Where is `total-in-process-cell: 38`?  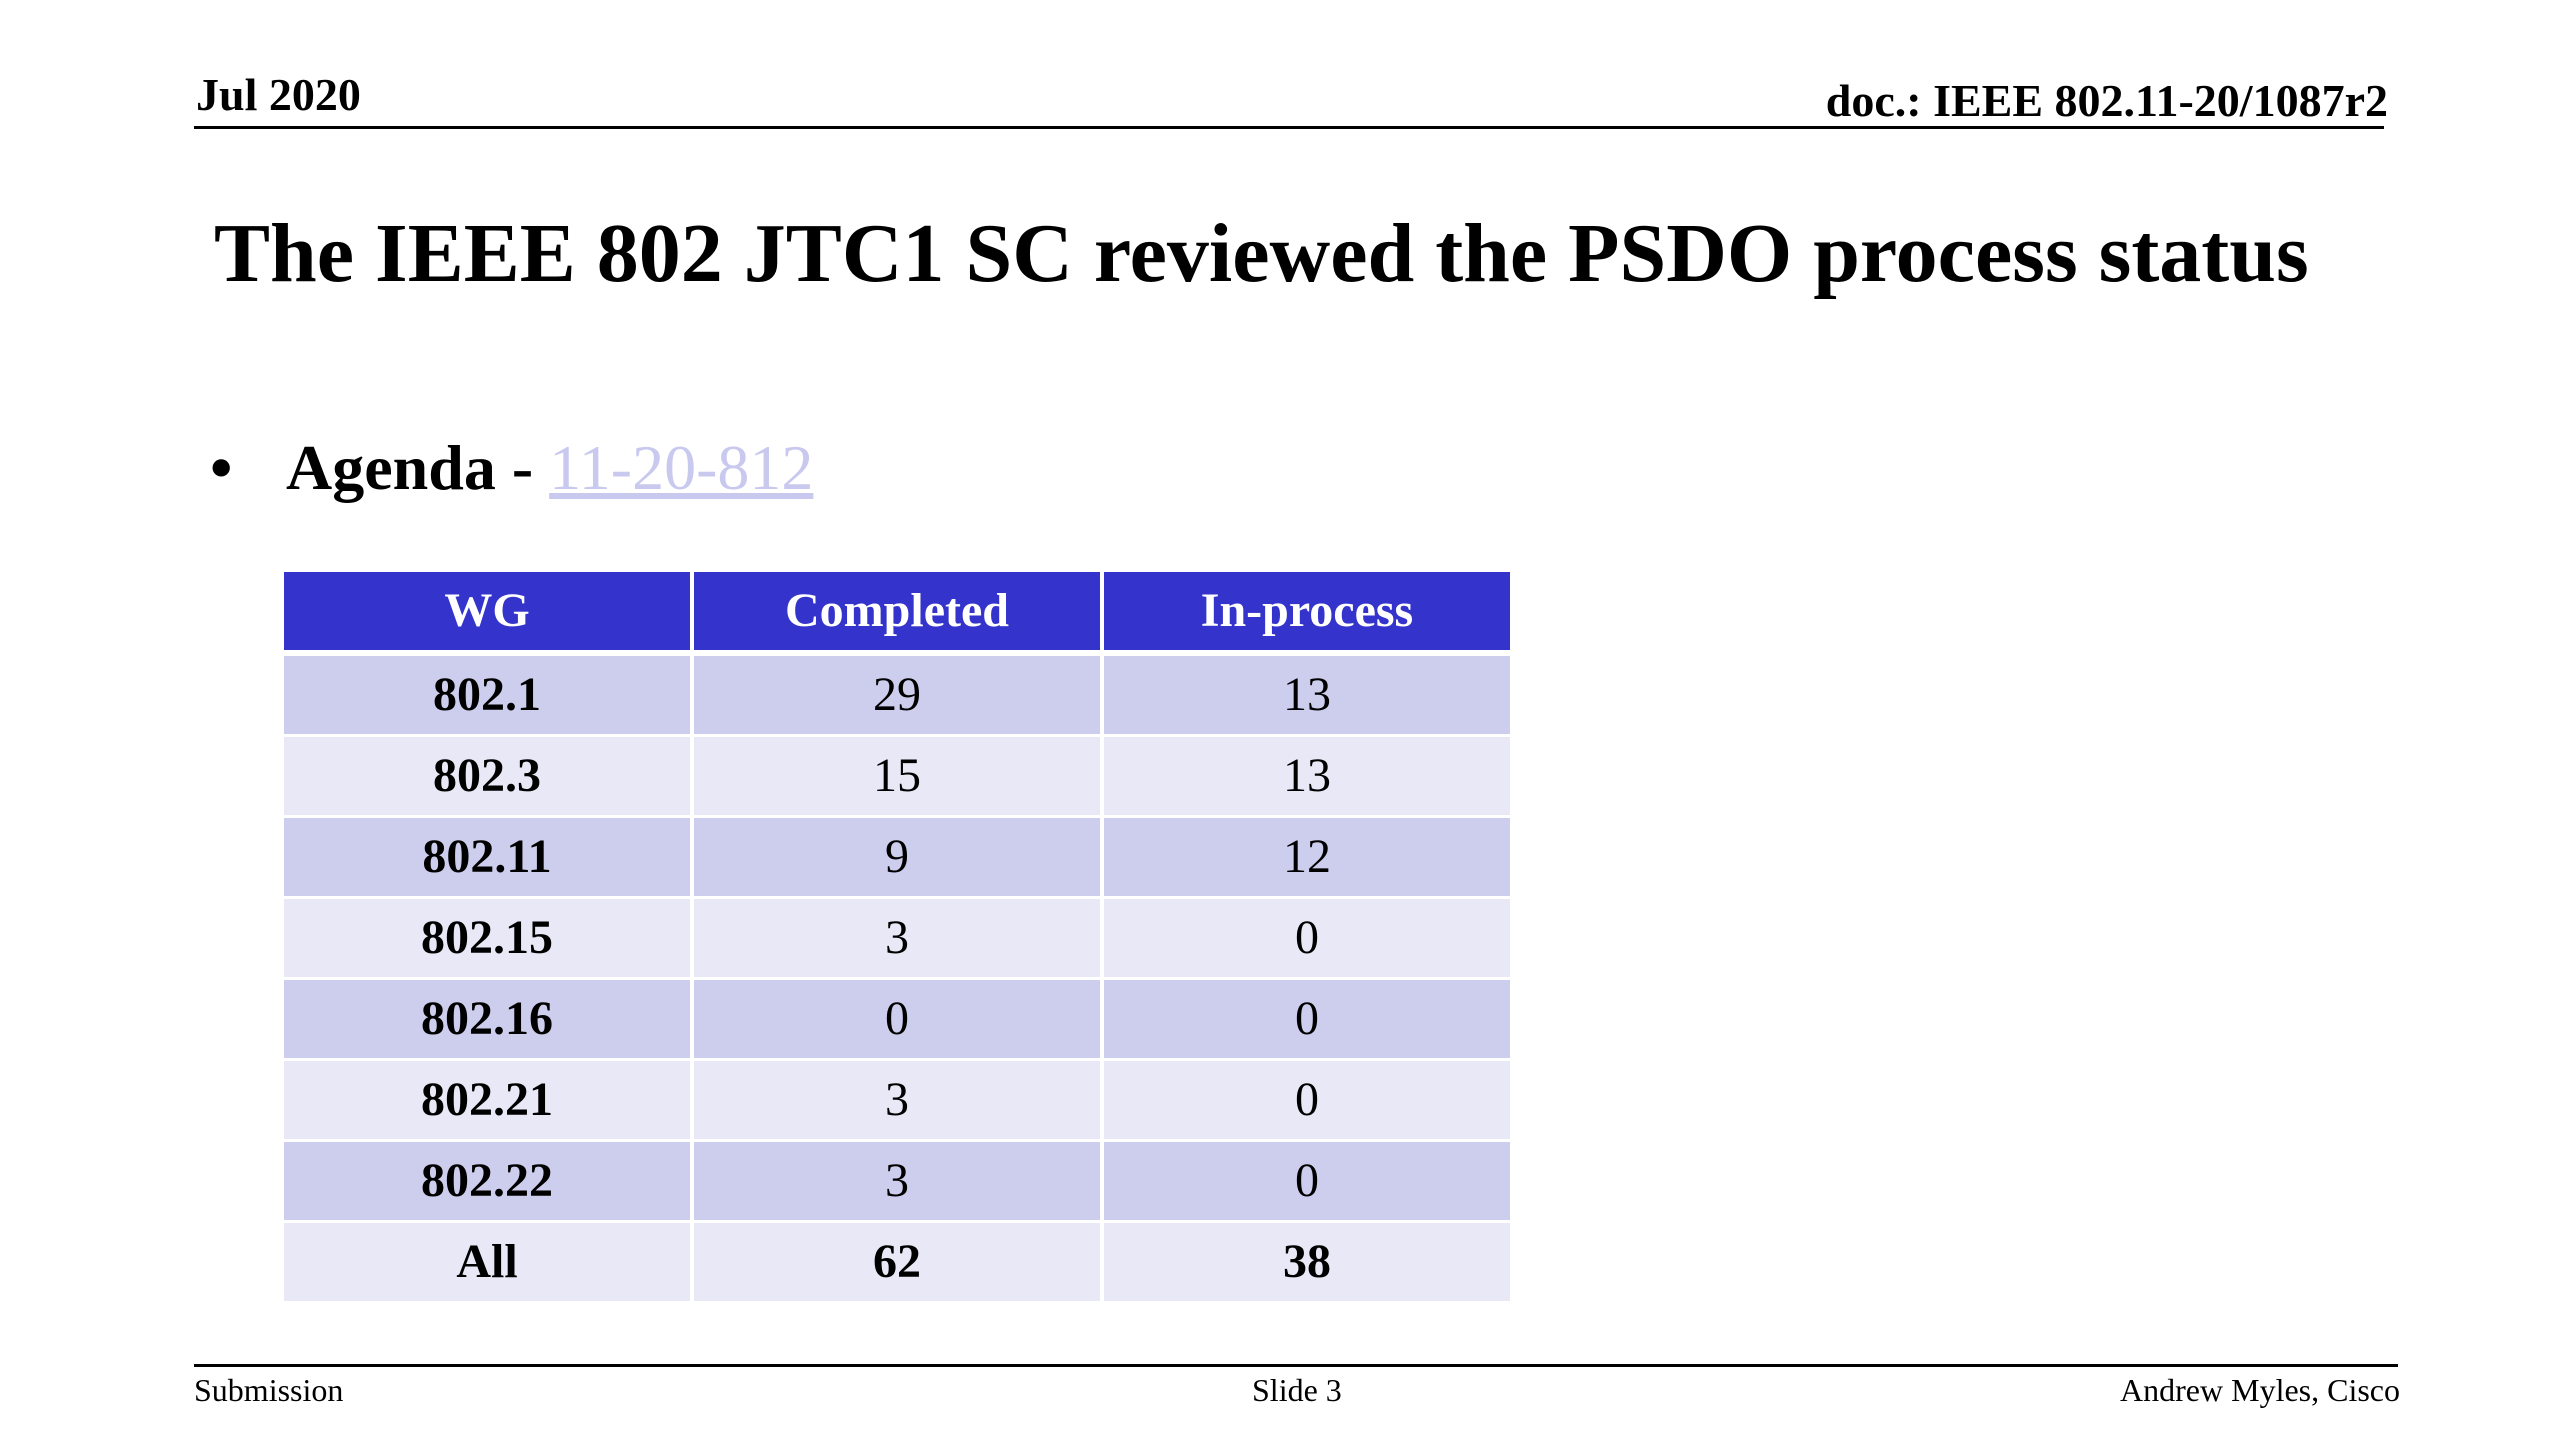
total-in-process-cell: 38 is located at coordinates (1306, 1262).